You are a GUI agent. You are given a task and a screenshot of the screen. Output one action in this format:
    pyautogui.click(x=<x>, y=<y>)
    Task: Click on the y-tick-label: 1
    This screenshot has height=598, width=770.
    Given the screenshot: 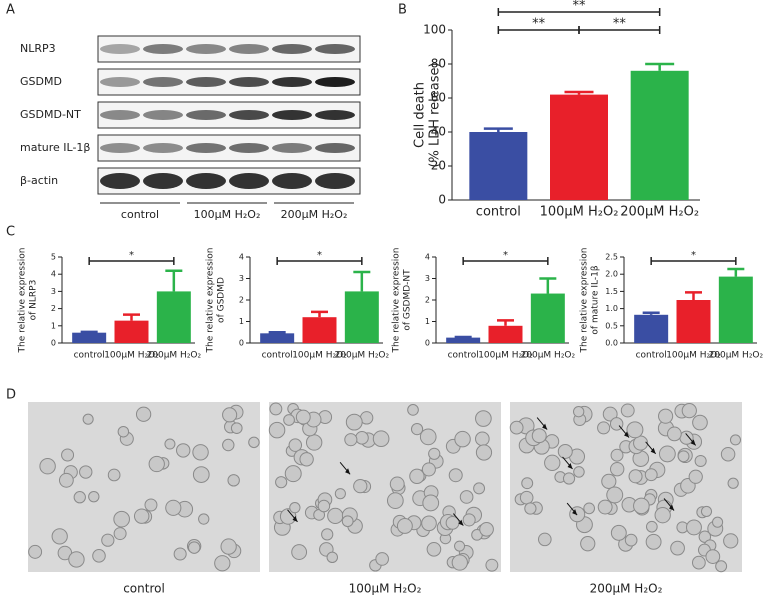 What is the action you would take?
    pyautogui.click(x=53, y=325)
    